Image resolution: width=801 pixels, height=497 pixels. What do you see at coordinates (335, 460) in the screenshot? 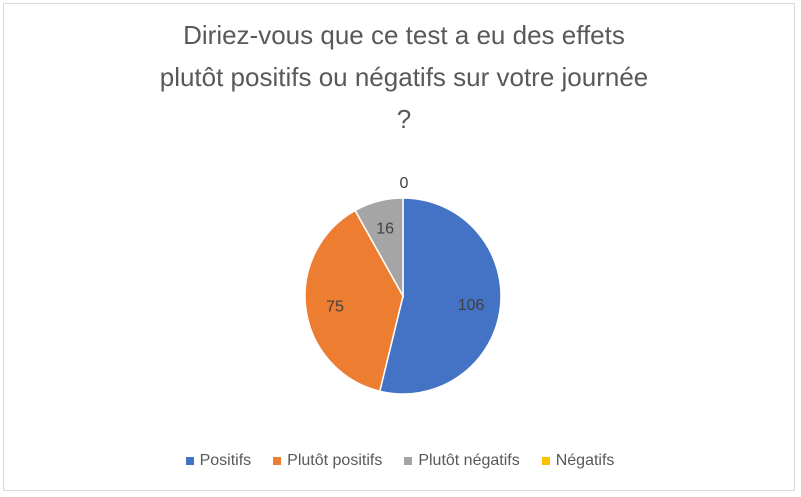
I see `legend-label-plutot-positifs: Plutôt positifs` at bounding box center [335, 460].